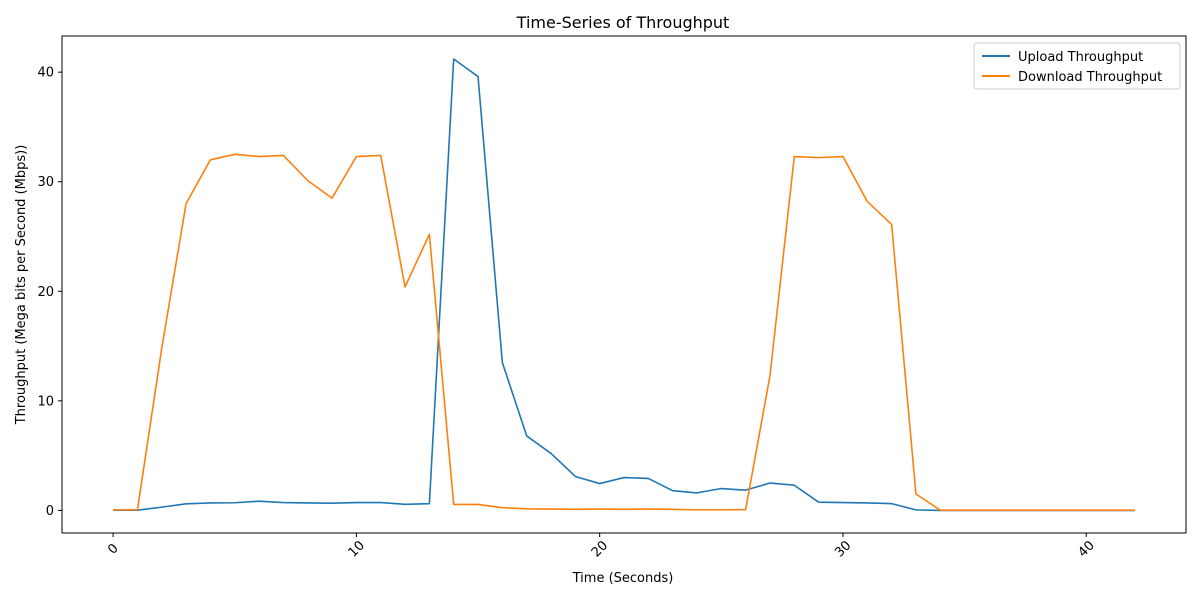 The image size is (1200, 600). I want to click on y-tick-label: 20, so click(45, 292).